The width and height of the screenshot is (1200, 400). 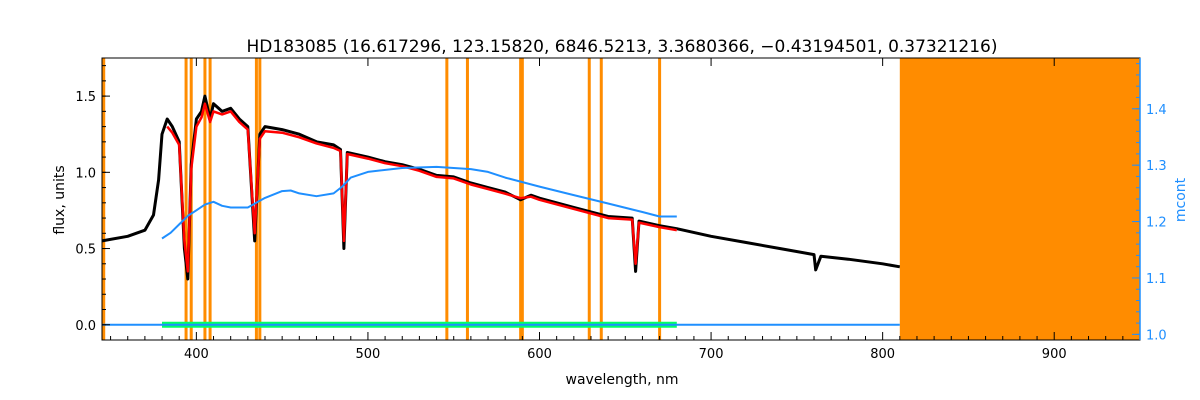 I want to click on y2-tick-label: 1.1, so click(x=1156, y=279).